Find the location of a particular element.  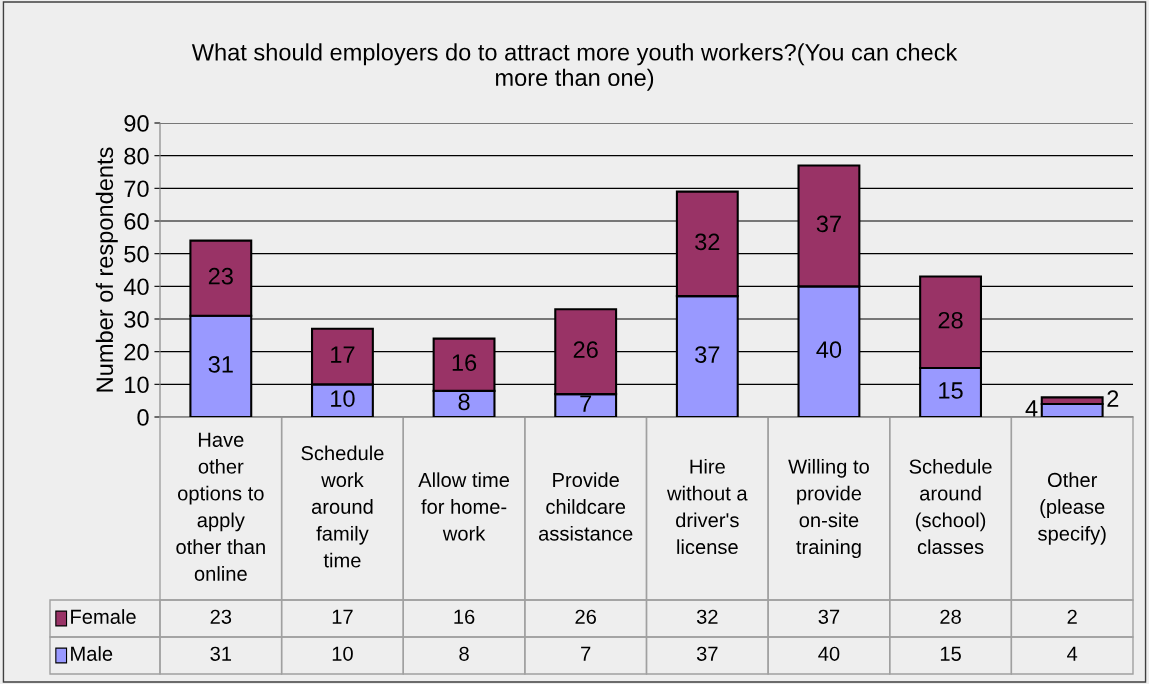

data-label: 17 is located at coordinates (343, 354).